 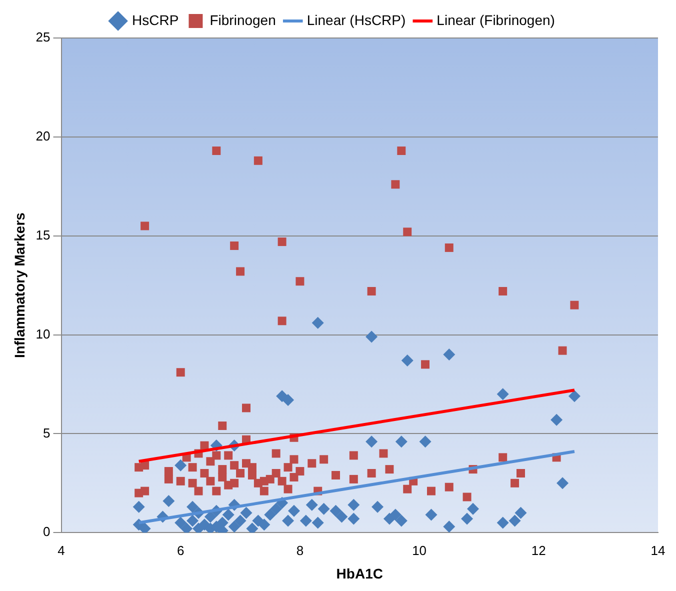 I want to click on x-tick-label: 8, so click(x=300, y=550).